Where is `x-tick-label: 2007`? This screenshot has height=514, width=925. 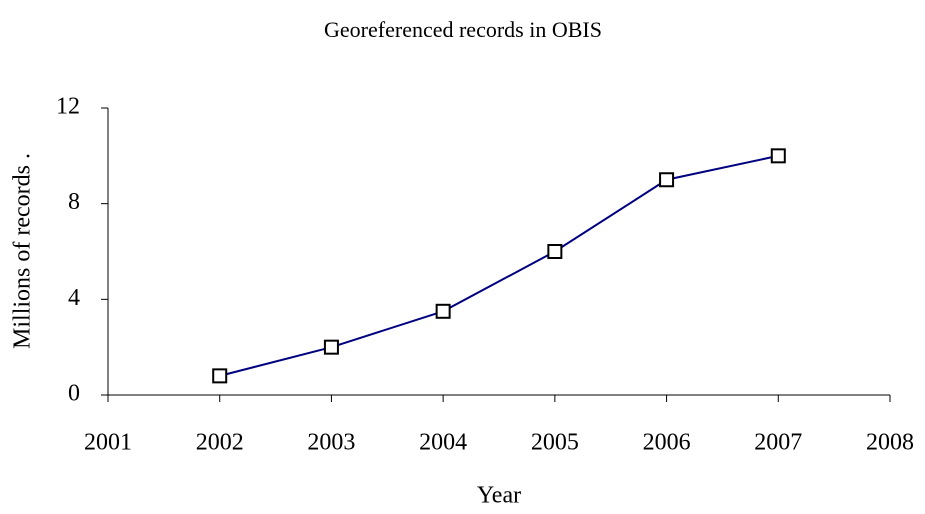 x-tick-label: 2007 is located at coordinates (778, 443).